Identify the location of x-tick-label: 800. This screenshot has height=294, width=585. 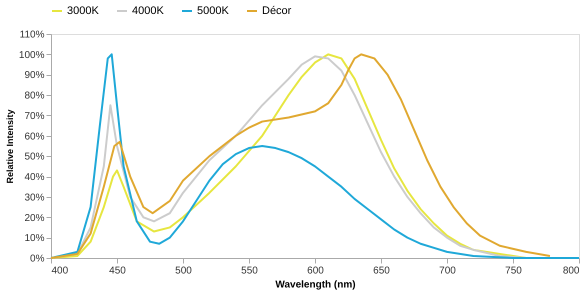
(571, 271).